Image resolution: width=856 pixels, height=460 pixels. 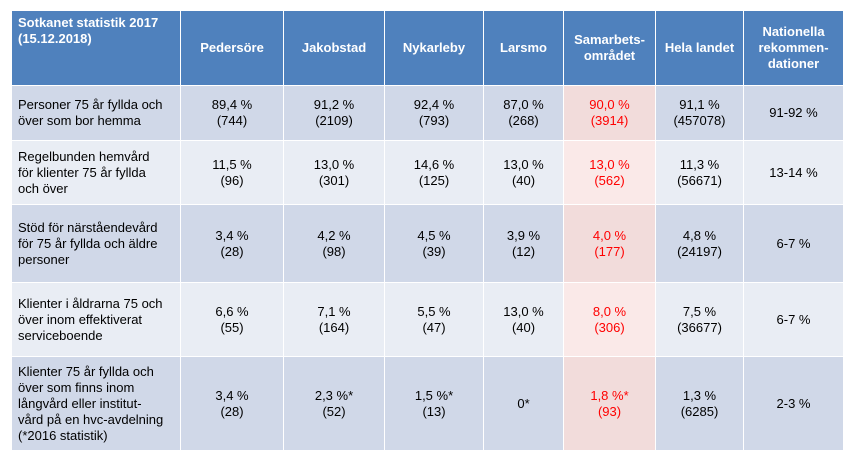 What do you see at coordinates (699, 251) in the screenshot?
I see `cell-value-line: (24197)` at bounding box center [699, 251].